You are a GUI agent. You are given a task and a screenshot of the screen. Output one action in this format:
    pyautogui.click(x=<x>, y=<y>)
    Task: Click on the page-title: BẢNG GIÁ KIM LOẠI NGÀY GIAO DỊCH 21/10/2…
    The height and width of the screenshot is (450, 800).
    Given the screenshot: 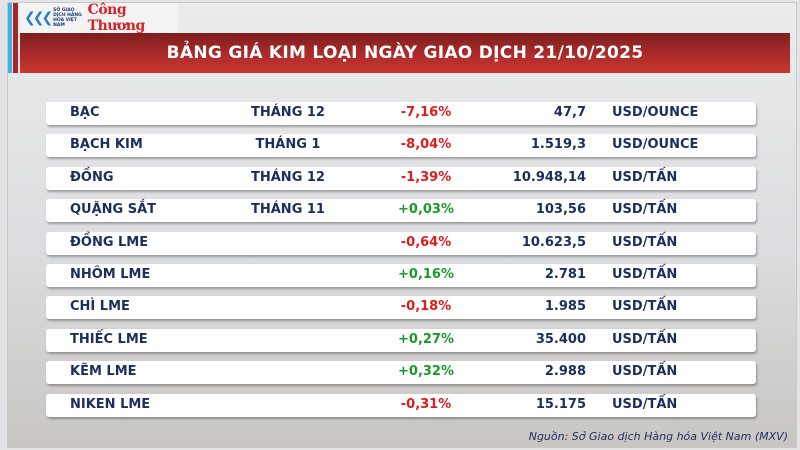 What is the action you would take?
    pyautogui.click(x=405, y=53)
    